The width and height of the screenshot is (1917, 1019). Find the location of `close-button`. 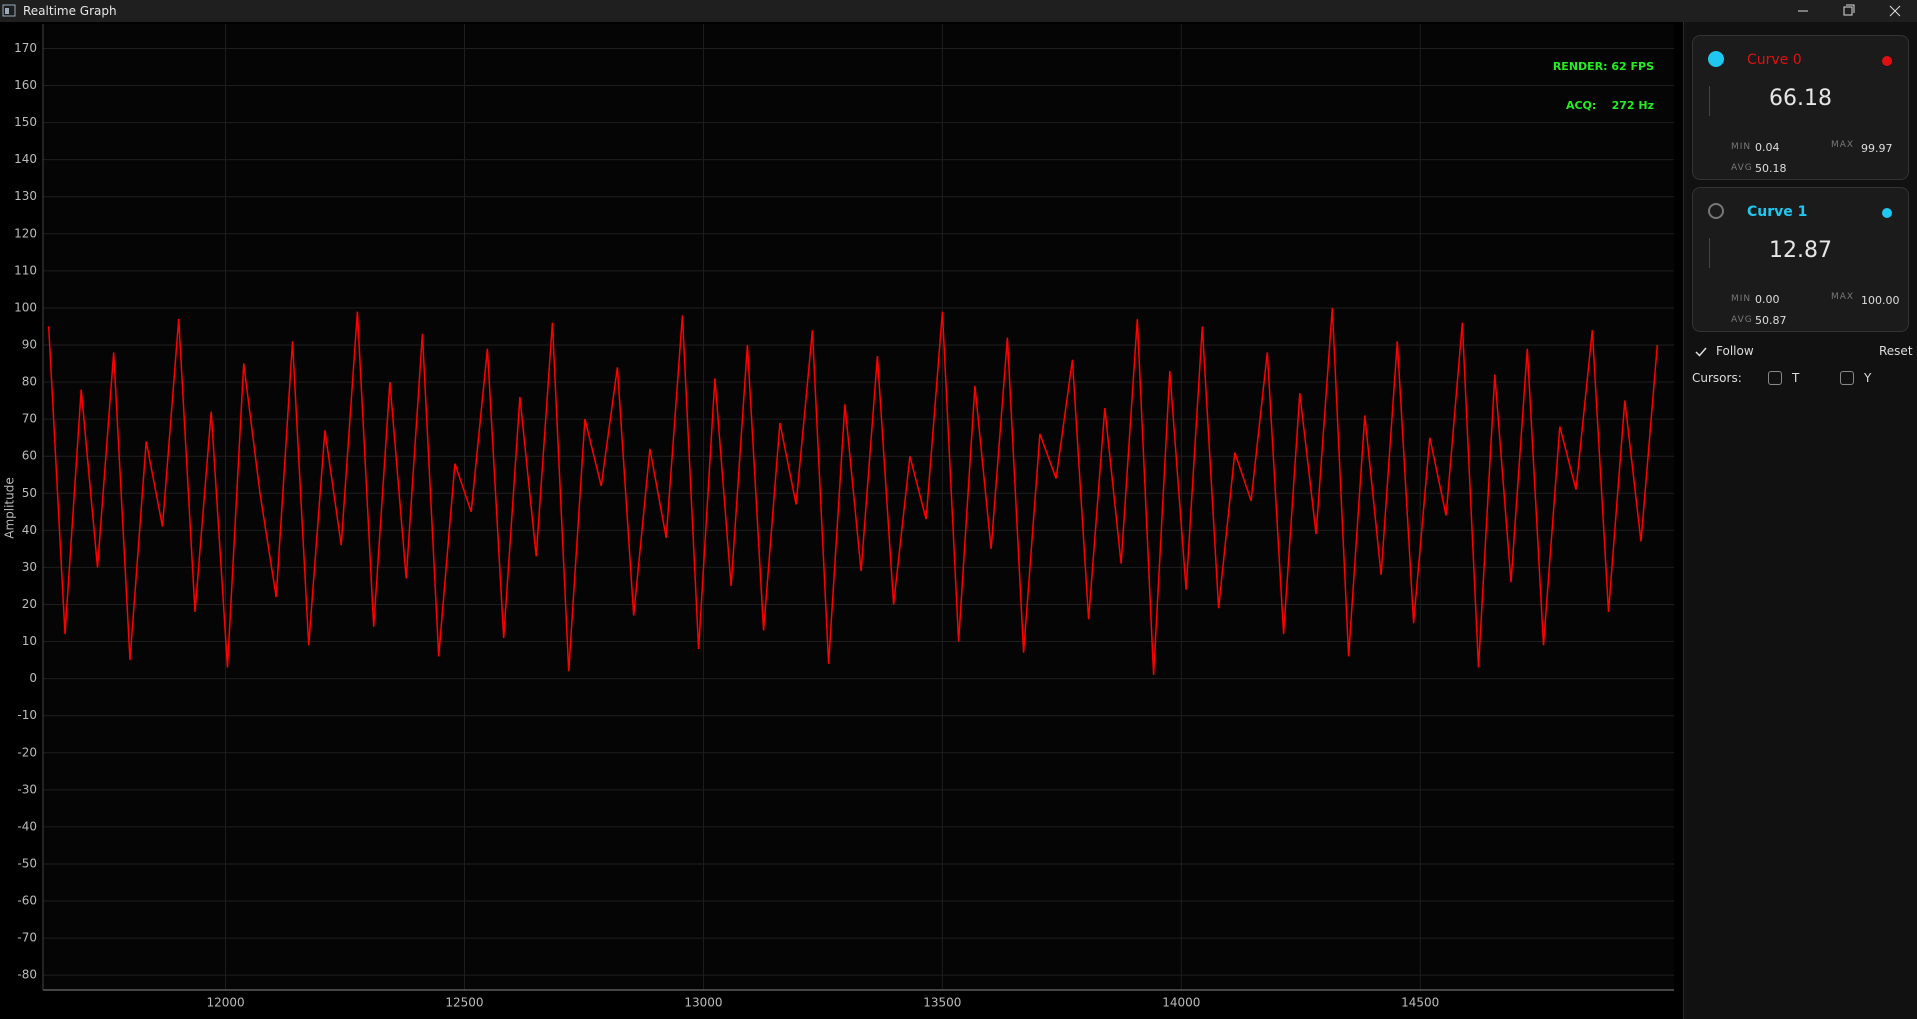

close-button is located at coordinates (1895, 11).